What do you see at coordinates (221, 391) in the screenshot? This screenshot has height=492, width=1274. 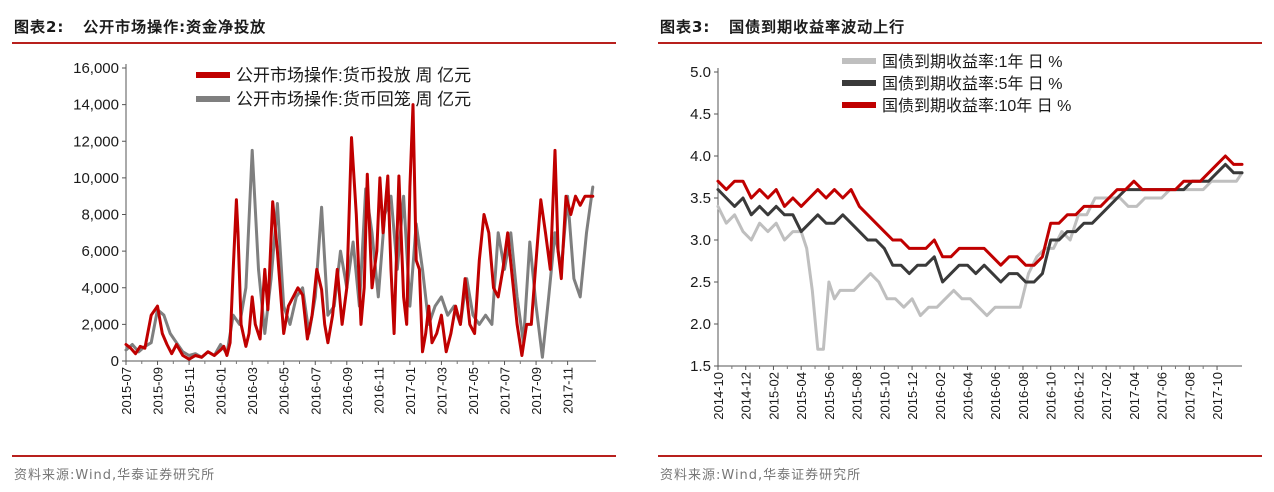 I see `left-chart-x-tick-label: 2016-01` at bounding box center [221, 391].